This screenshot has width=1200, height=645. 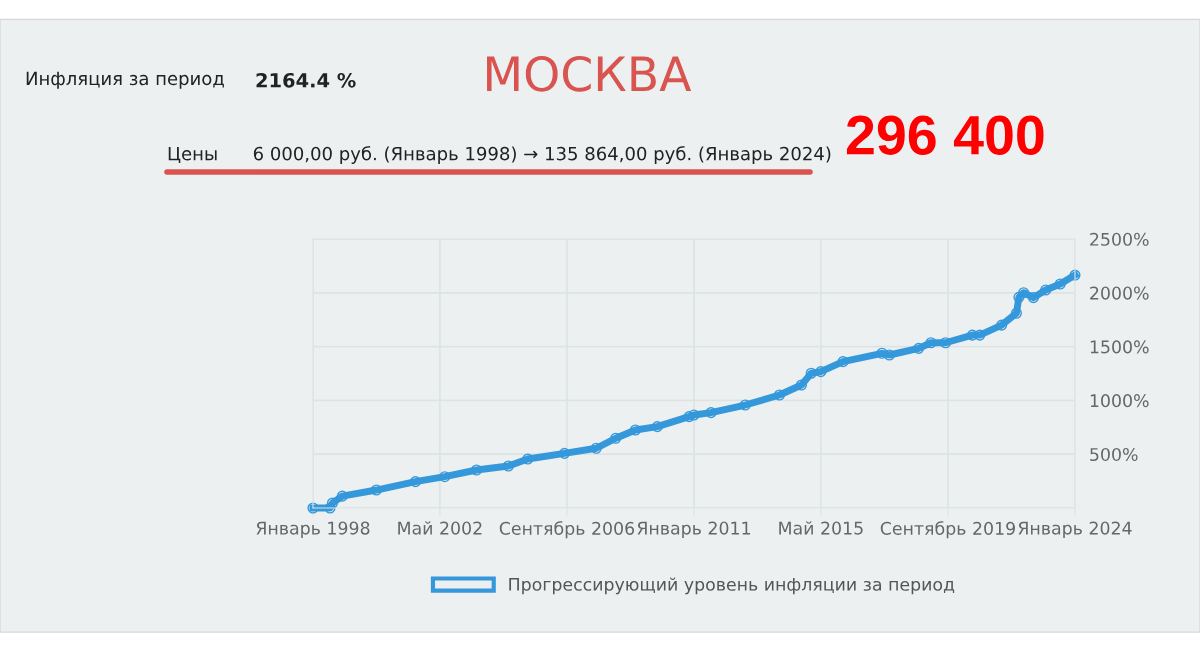 What do you see at coordinates (945, 135) in the screenshot?
I see `text: 296 400` at bounding box center [945, 135].